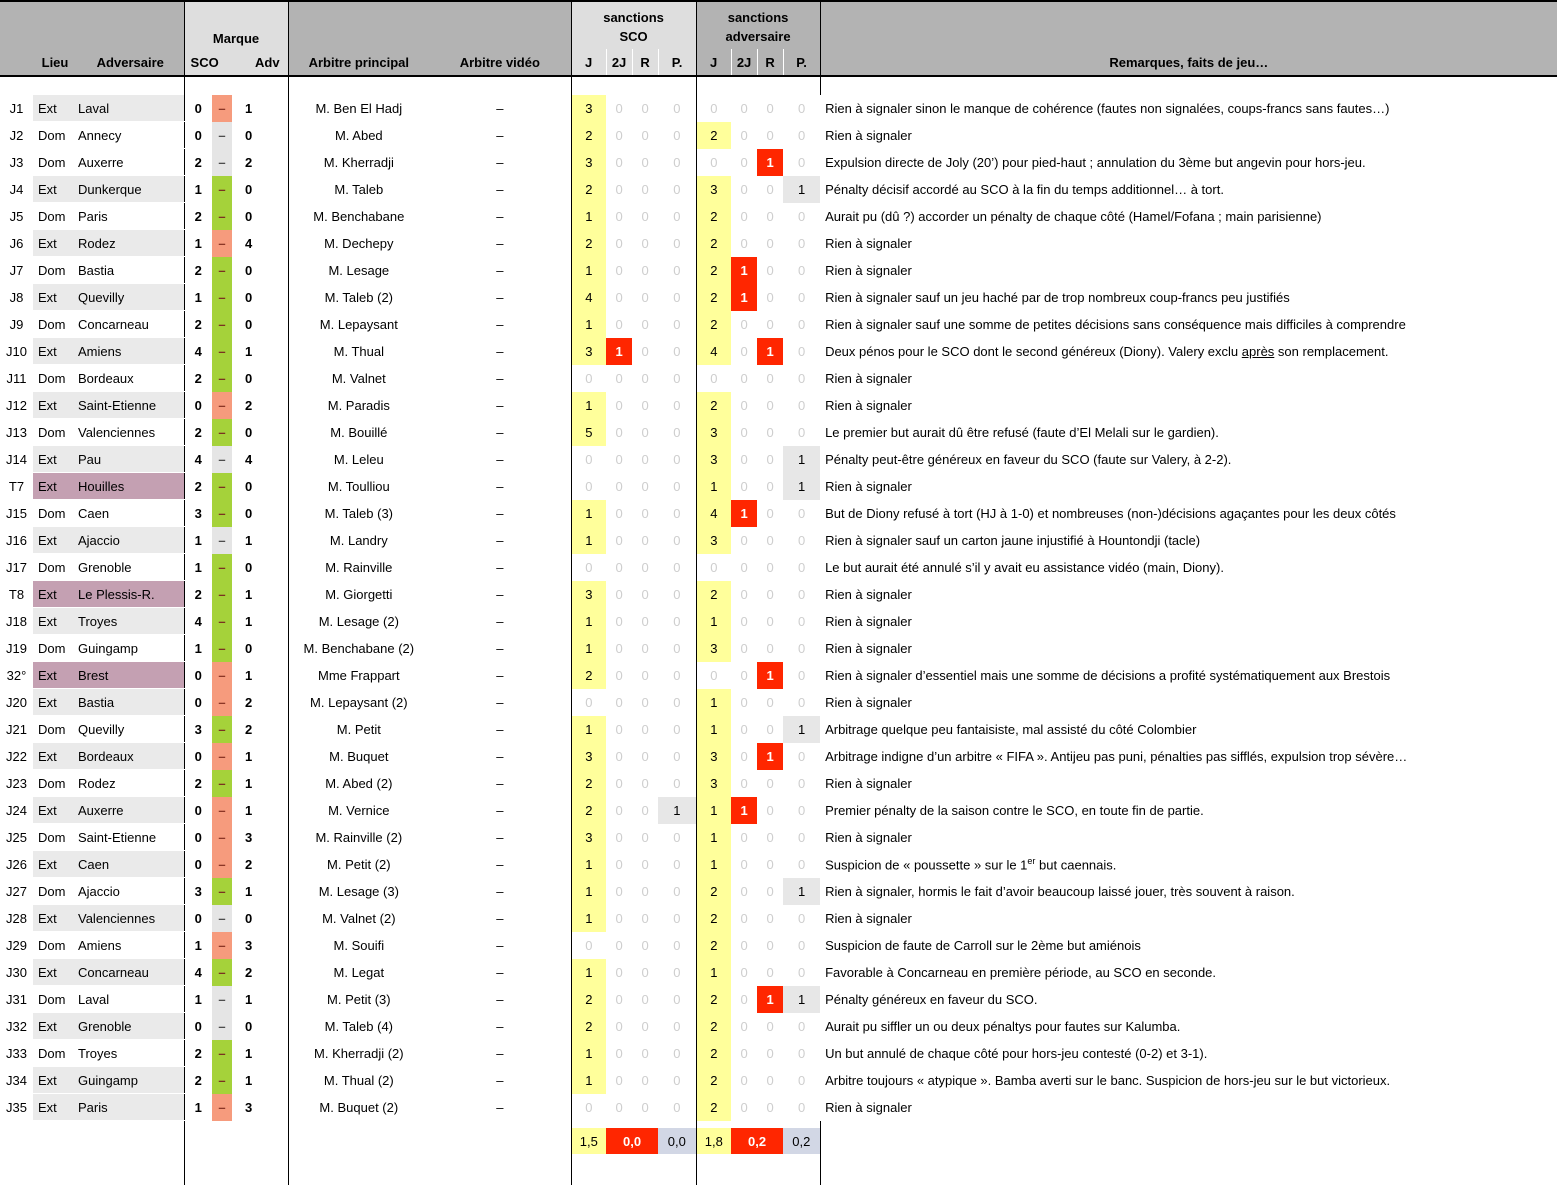 The height and width of the screenshot is (1185, 1559). I want to click on adversaire-cell: Saint-Etienne, so click(130, 837).